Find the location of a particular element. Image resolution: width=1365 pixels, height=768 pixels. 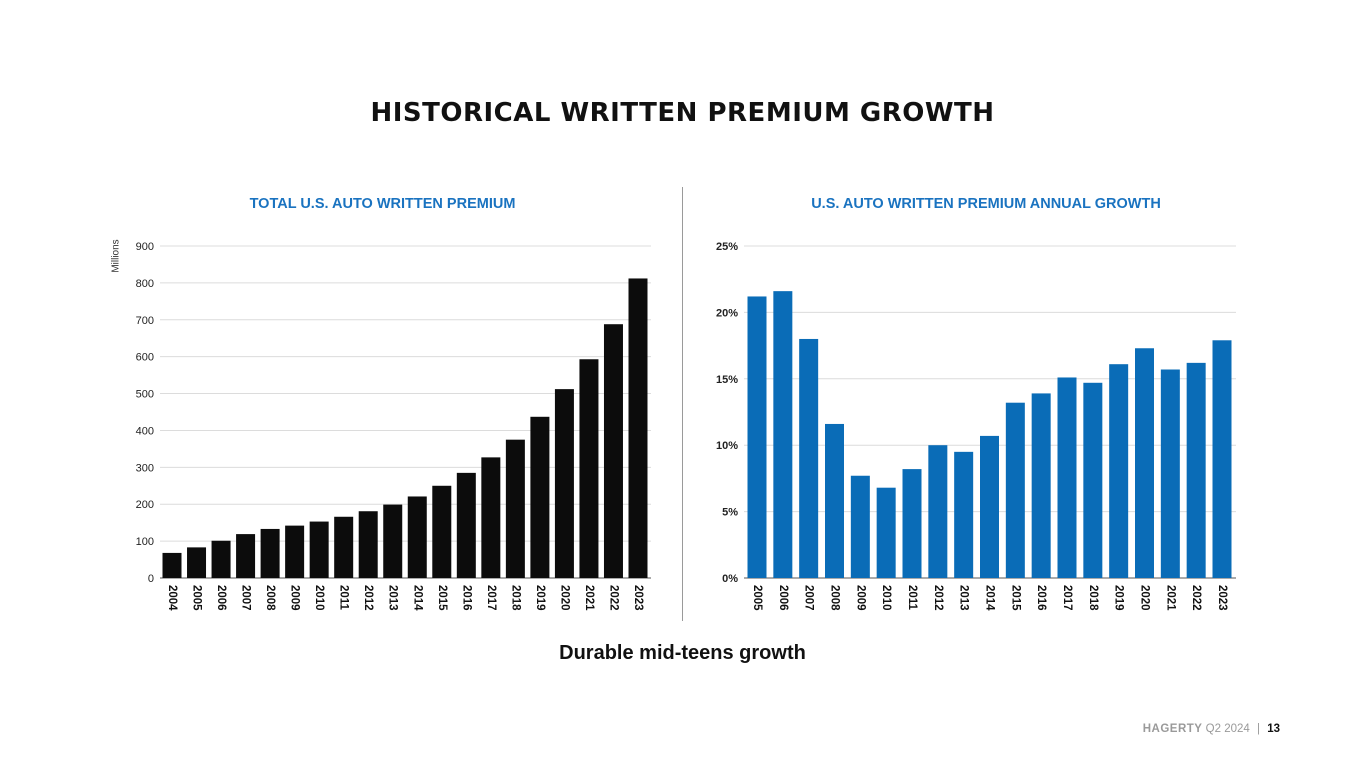

right-y-tick-label: 25% is located at coordinates (727, 247).